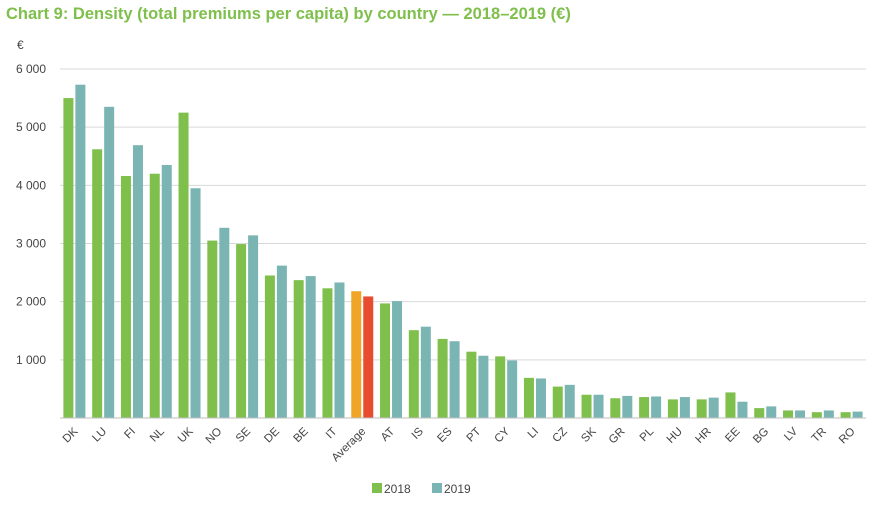 The height and width of the screenshot is (512, 874). Describe the element at coordinates (212, 329) in the screenshot. I see `bar-no-2018` at that location.